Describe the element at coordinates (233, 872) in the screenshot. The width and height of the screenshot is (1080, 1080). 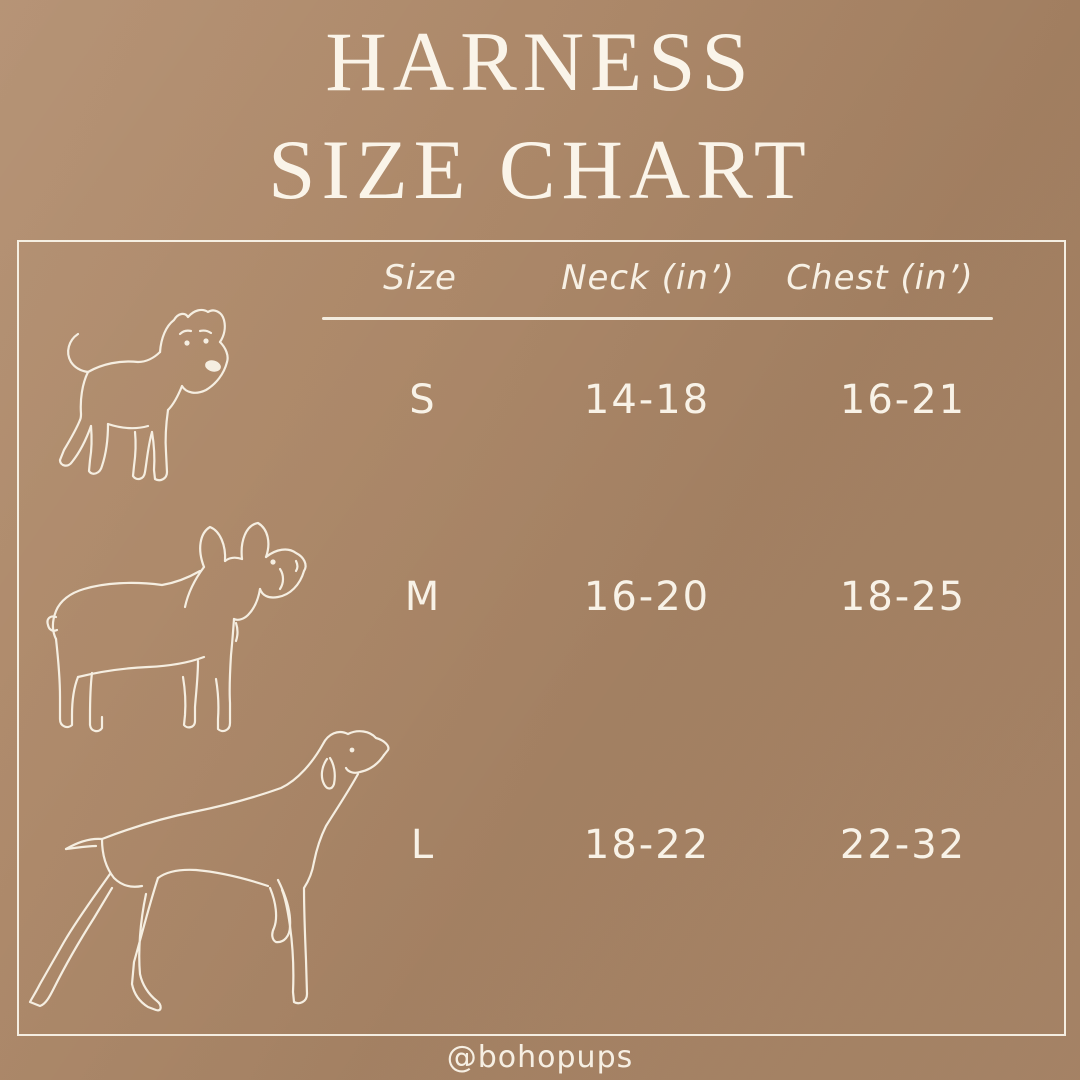
I see `large-dog-pointer-illustration-icon` at that location.